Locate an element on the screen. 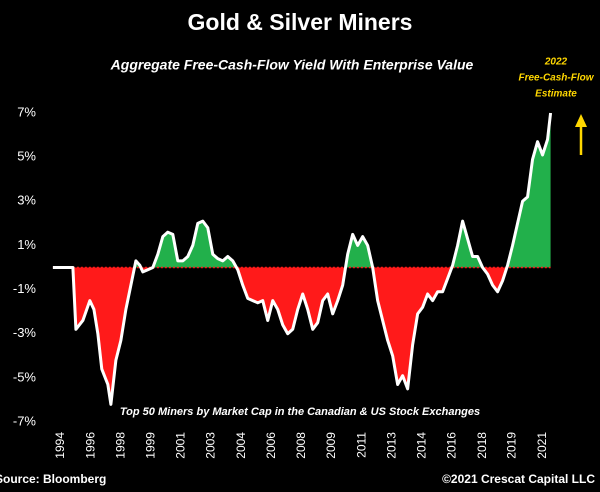 Image resolution: width=600 pixels, height=492 pixels. y-tick-label: 5% is located at coordinates (26, 156).